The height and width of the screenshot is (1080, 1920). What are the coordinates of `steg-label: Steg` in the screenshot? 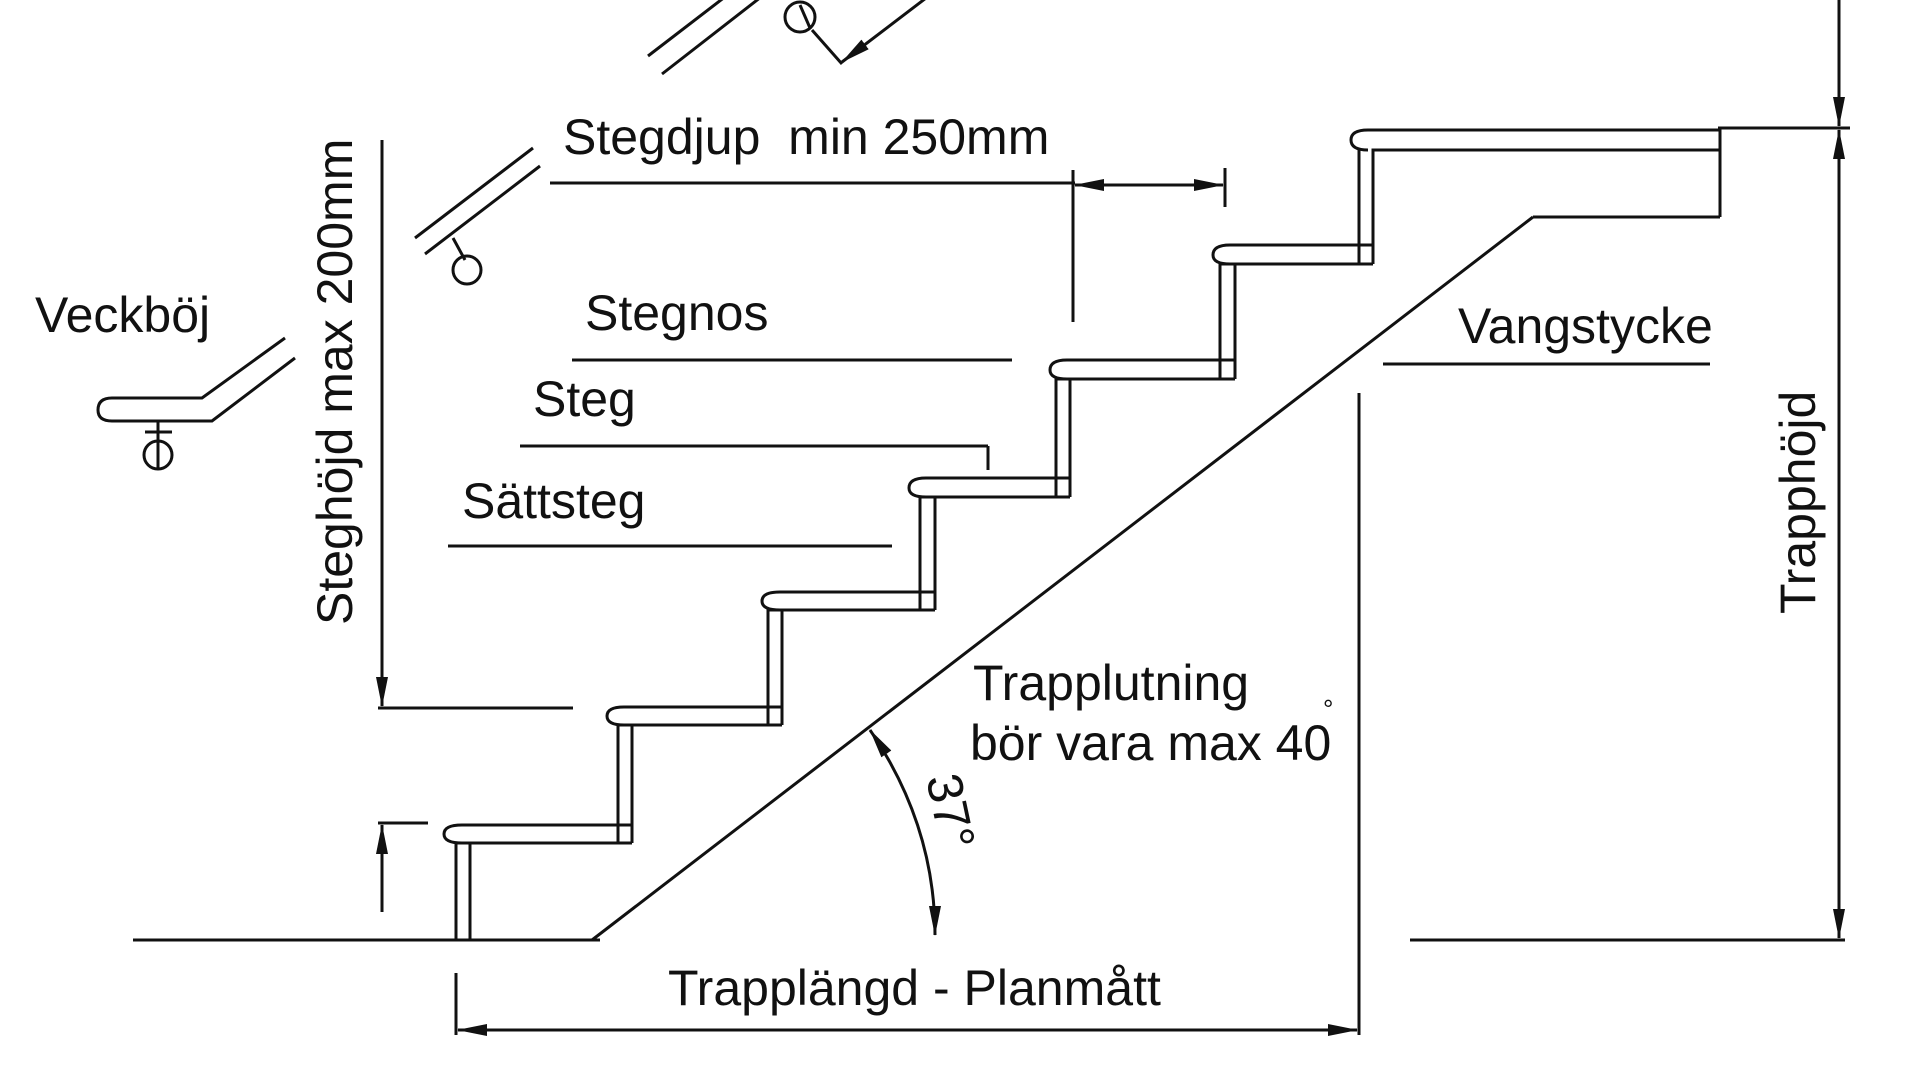 It's located at (584, 399).